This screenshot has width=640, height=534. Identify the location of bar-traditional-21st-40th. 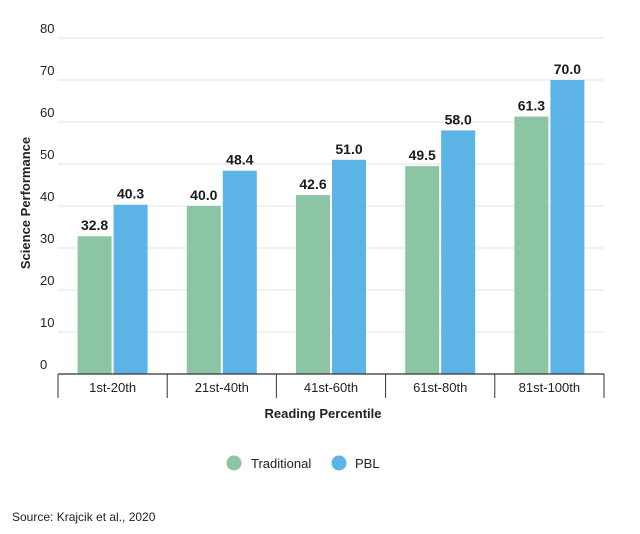
(203, 290).